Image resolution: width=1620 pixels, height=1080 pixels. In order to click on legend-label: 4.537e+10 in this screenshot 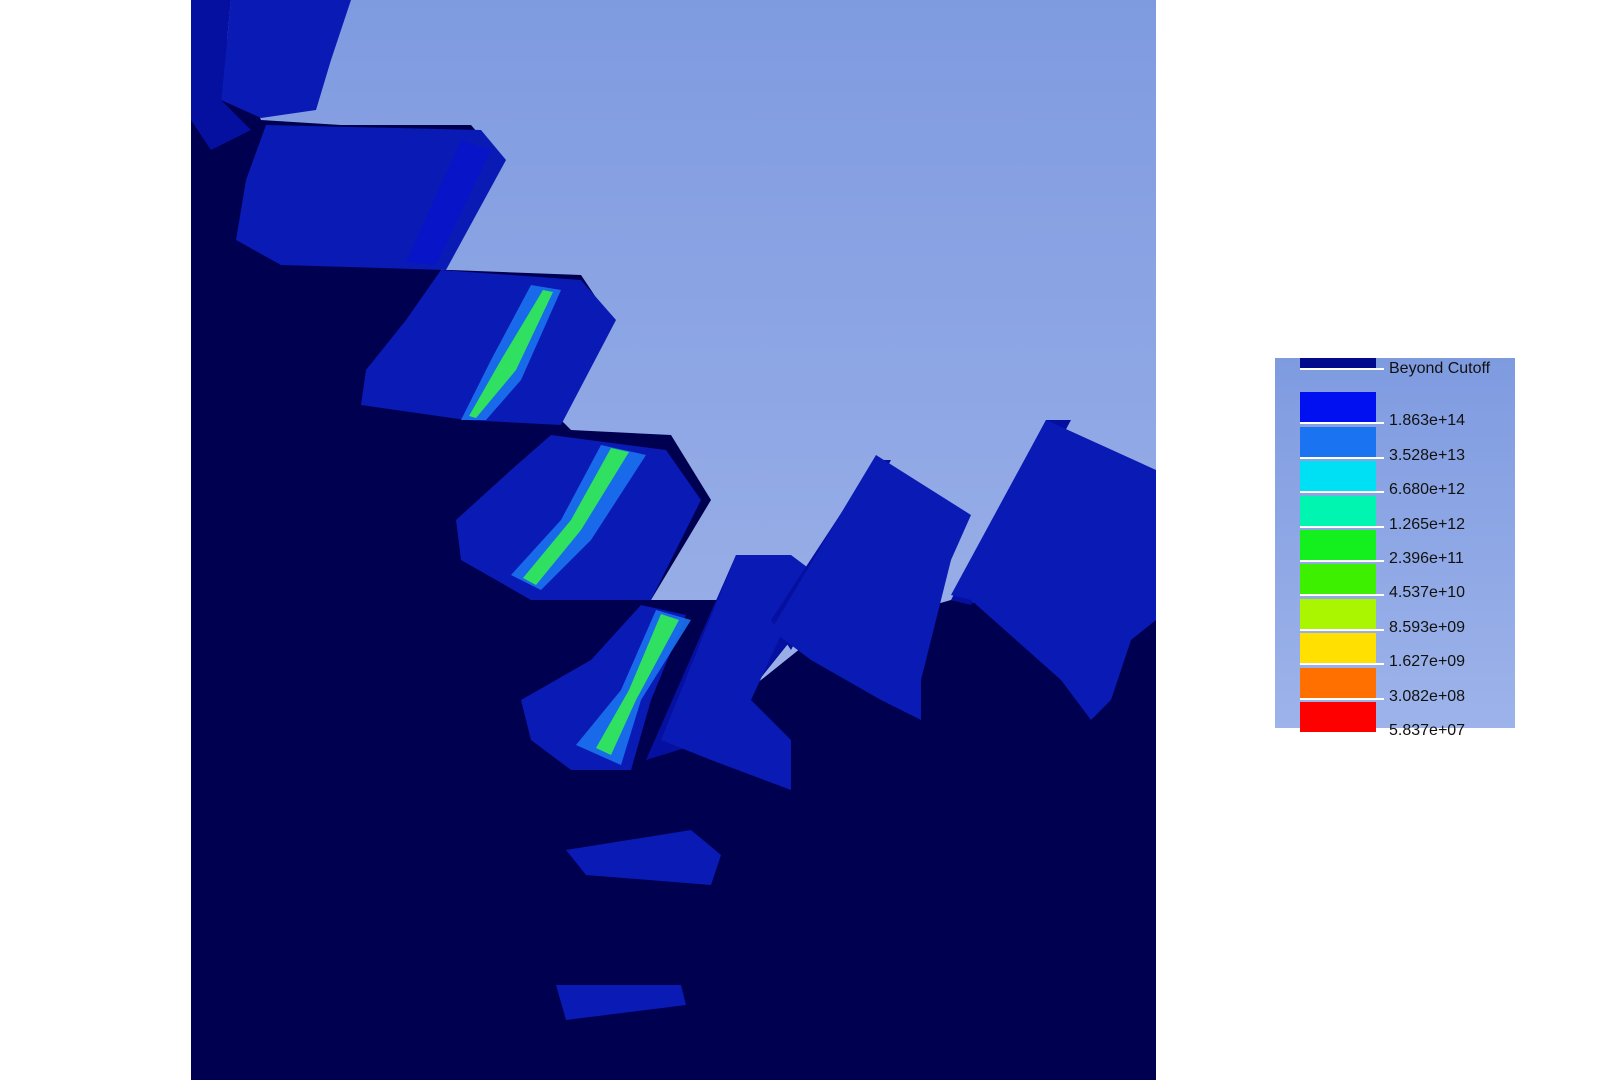, I will do `click(1427, 593)`.